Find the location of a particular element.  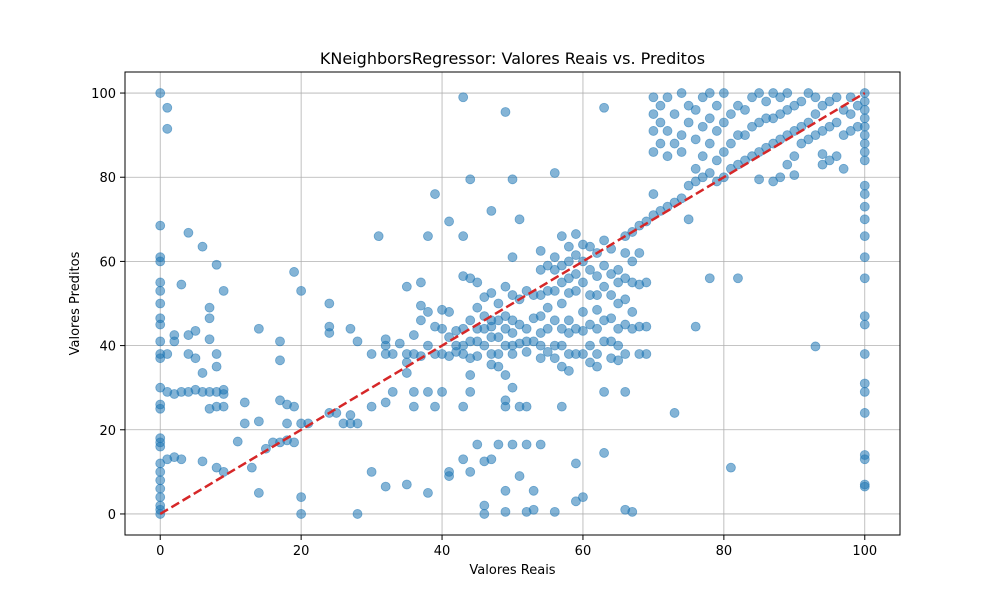

y-axis-label: Valores Preditos is located at coordinates (75, 303).